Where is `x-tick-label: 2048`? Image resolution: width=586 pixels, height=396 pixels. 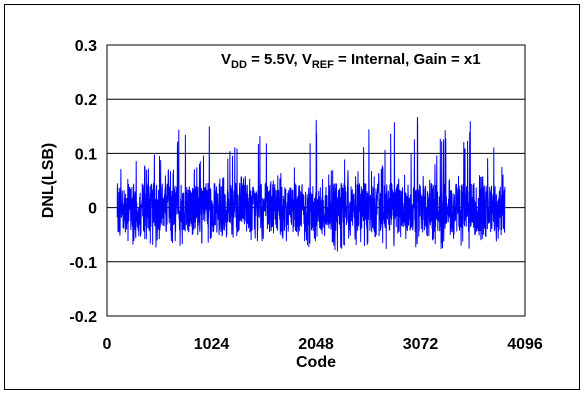 x-tick-label: 2048 is located at coordinates (316, 344).